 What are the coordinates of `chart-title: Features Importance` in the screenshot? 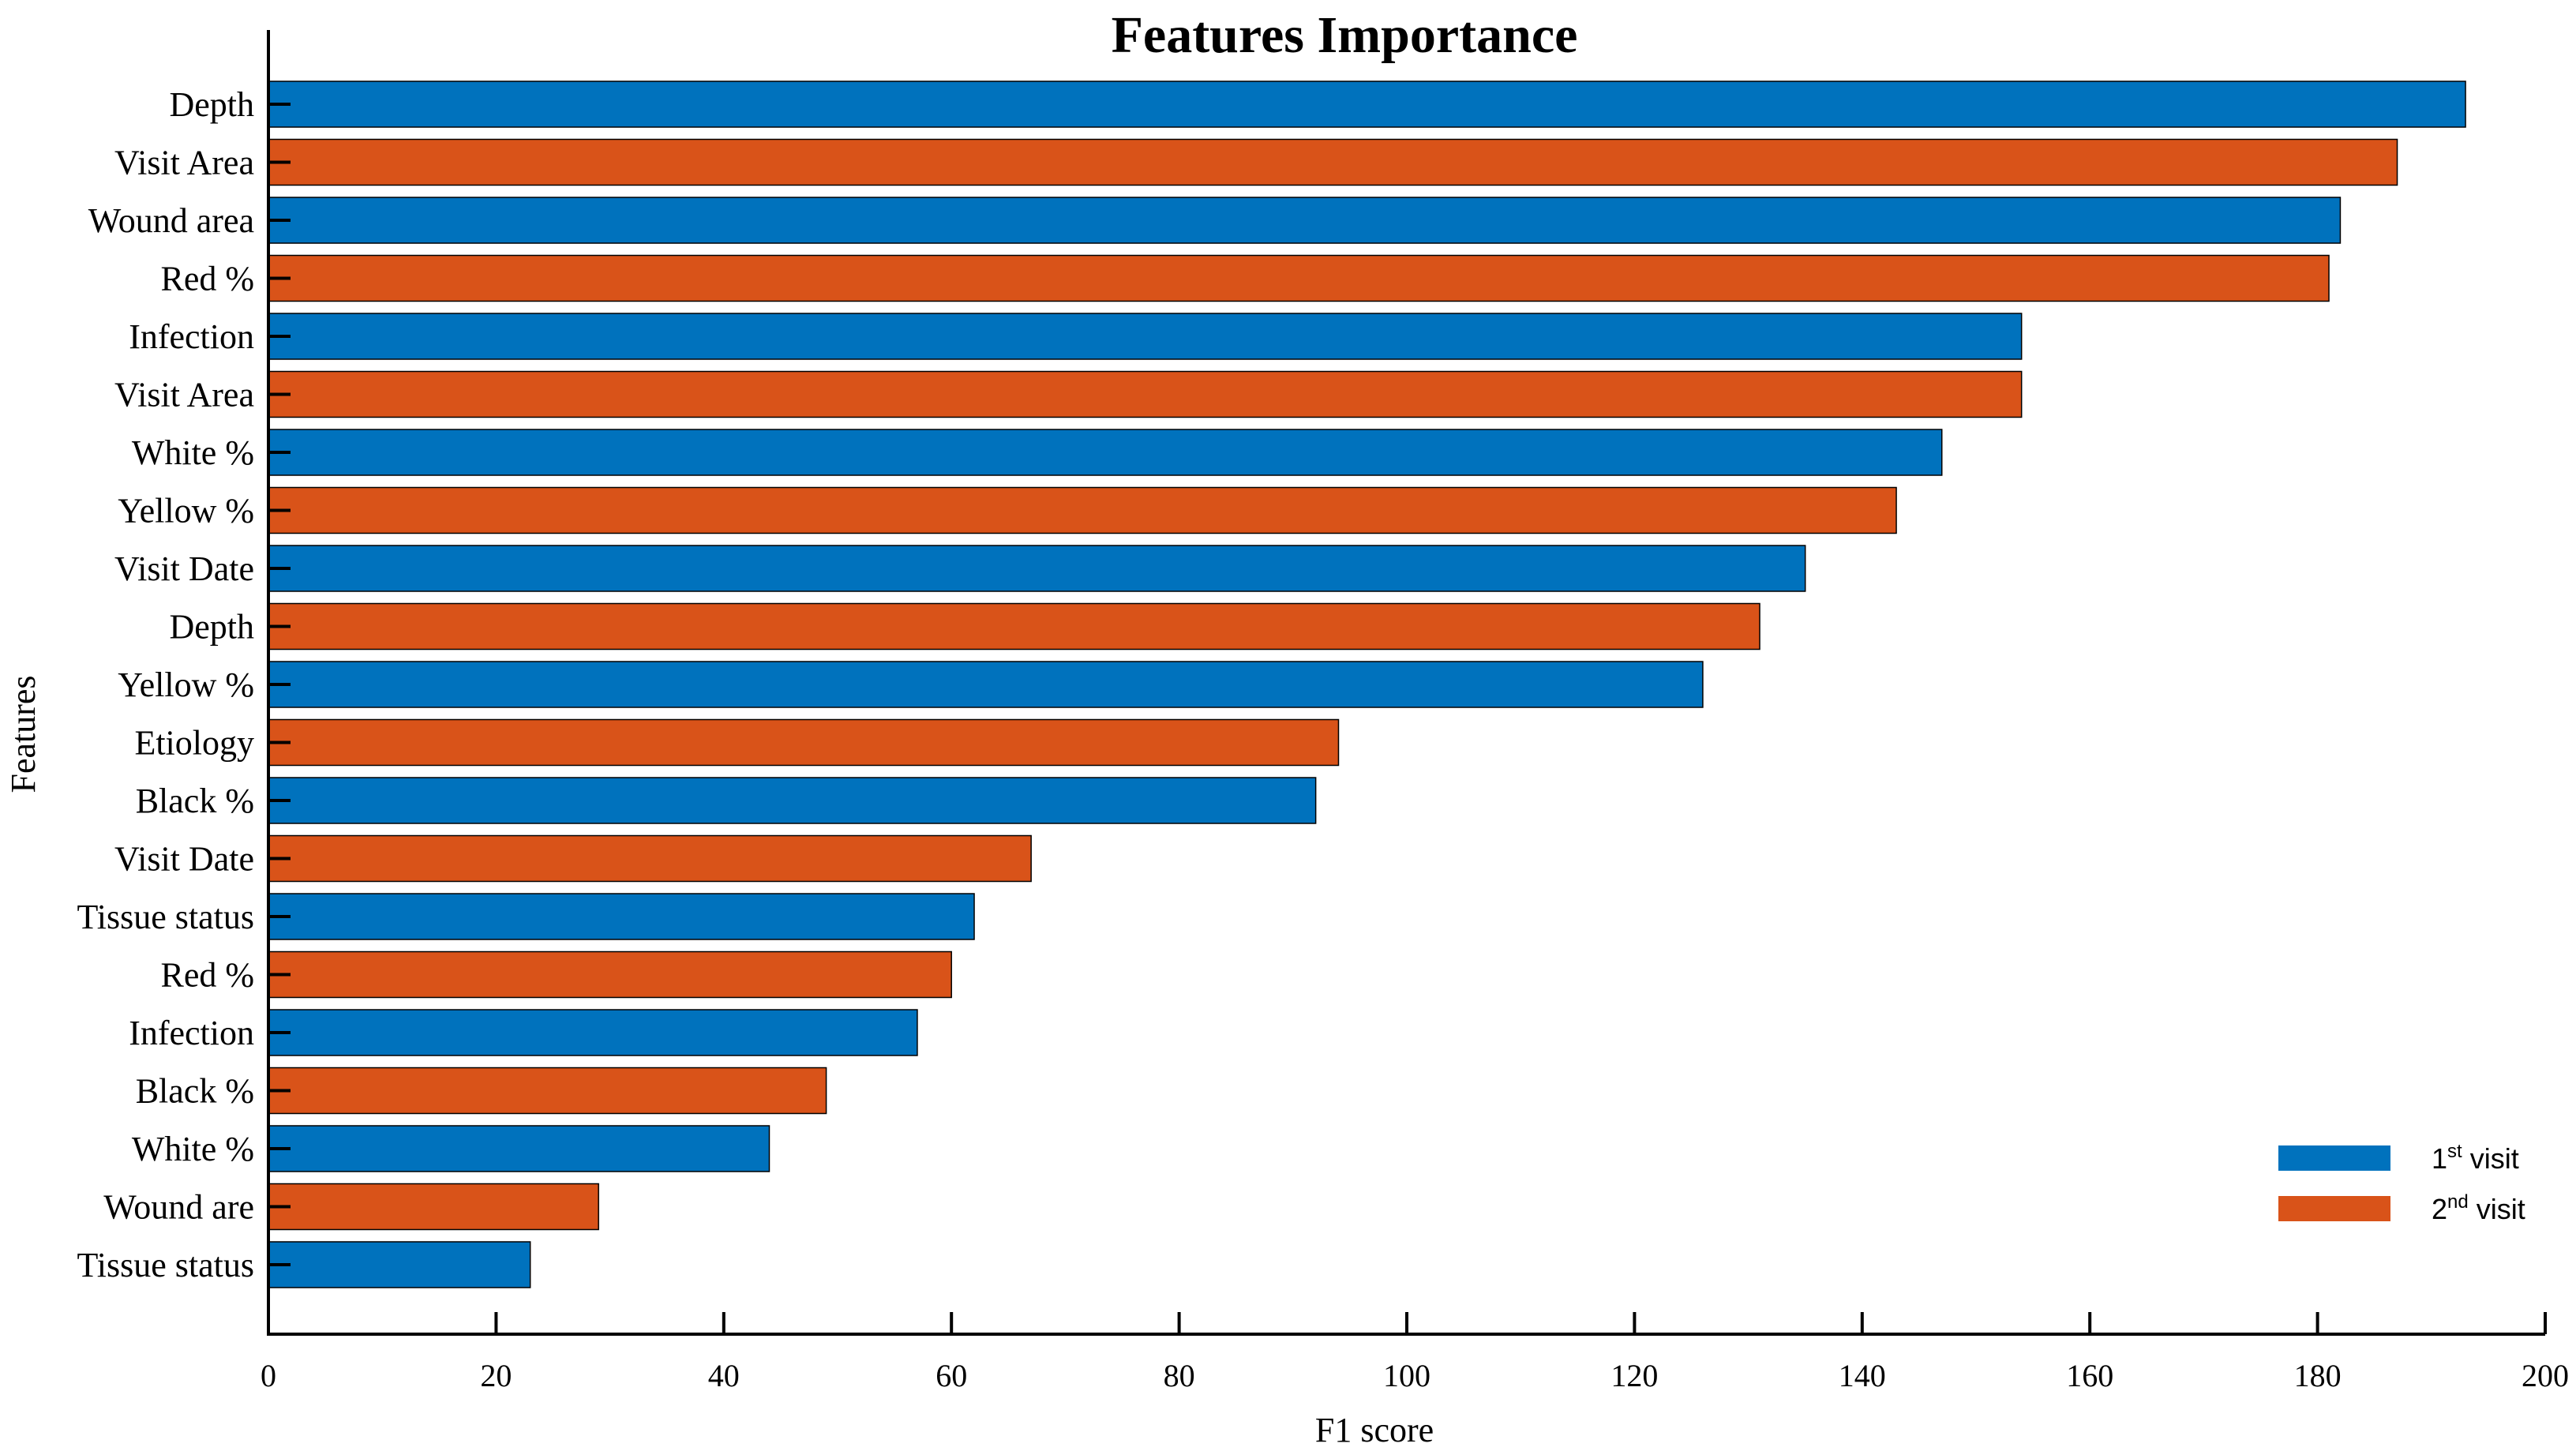 It's located at (1345, 35).